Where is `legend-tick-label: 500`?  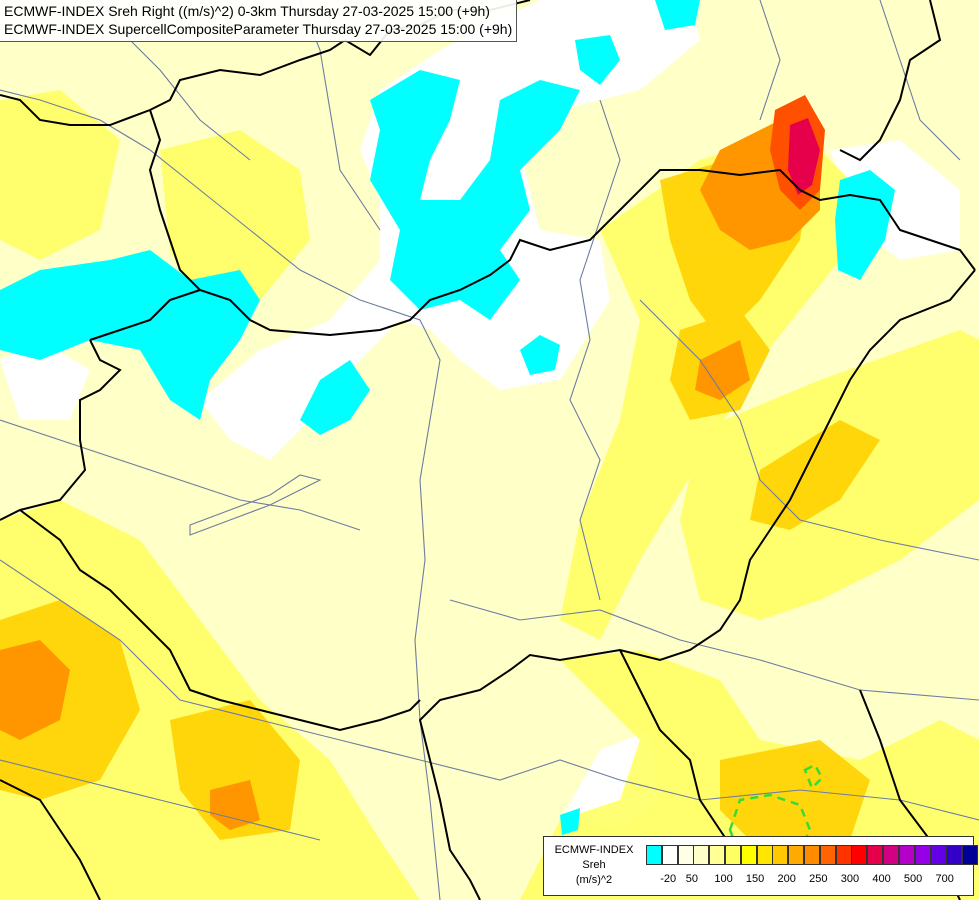
legend-tick-label: 500 is located at coordinates (913, 879).